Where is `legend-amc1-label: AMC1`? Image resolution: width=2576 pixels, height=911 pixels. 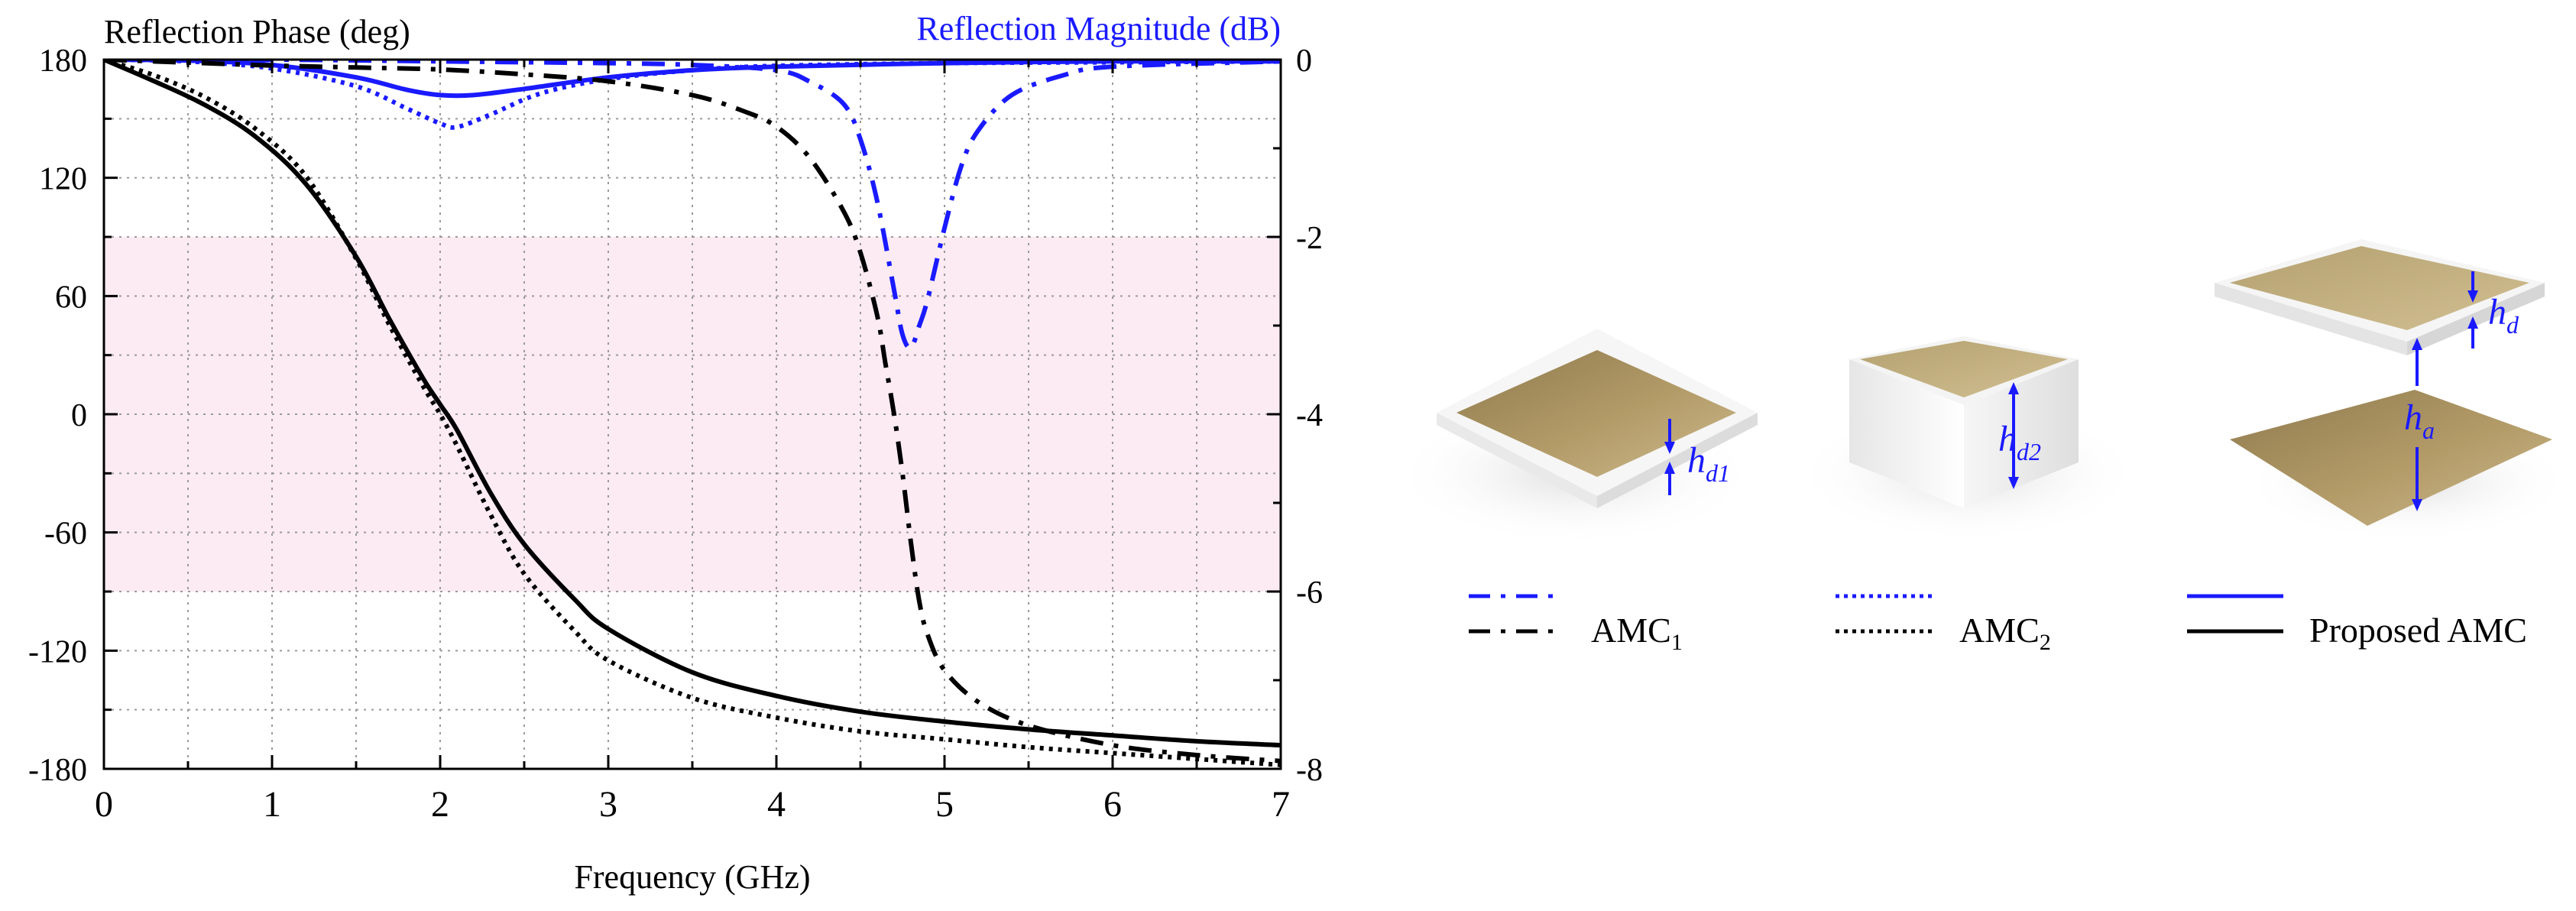
legend-amc1-label: AMC1 is located at coordinates (1637, 633).